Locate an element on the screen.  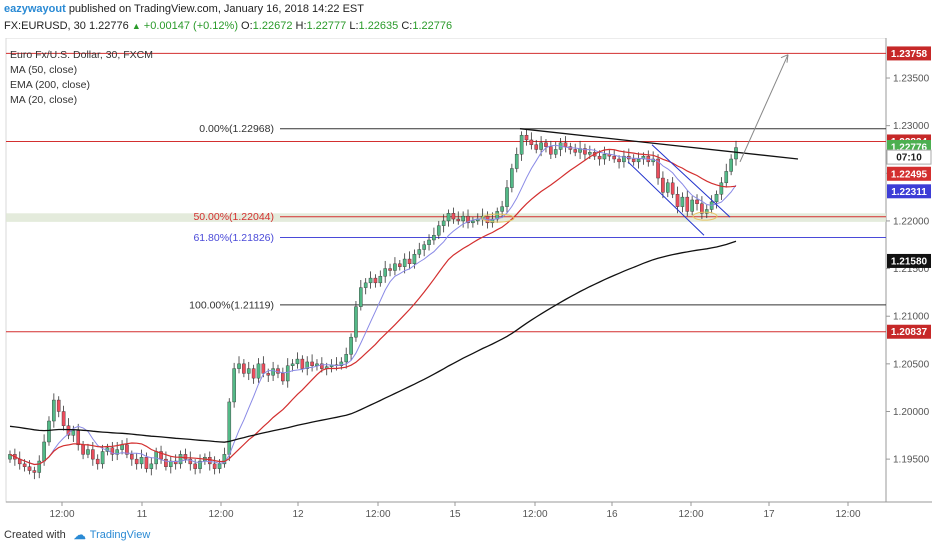
fib-zone-band is located at coordinates (446, 217).